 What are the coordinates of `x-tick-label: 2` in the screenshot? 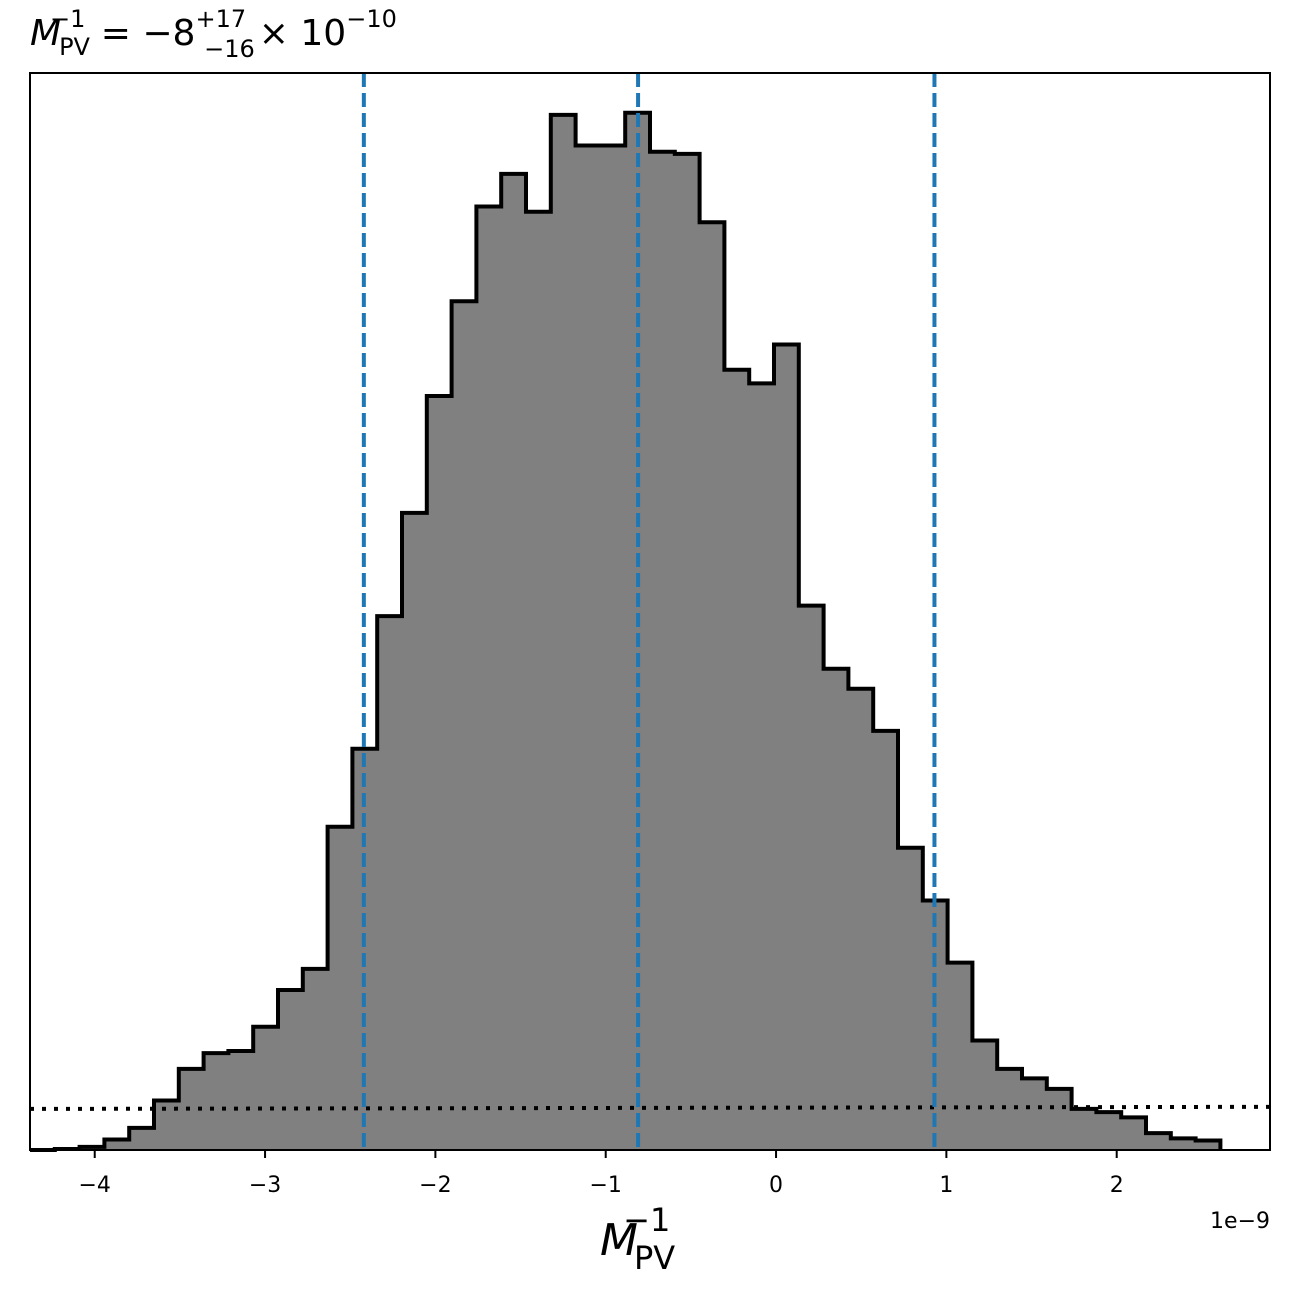 It's located at (1117, 1185).